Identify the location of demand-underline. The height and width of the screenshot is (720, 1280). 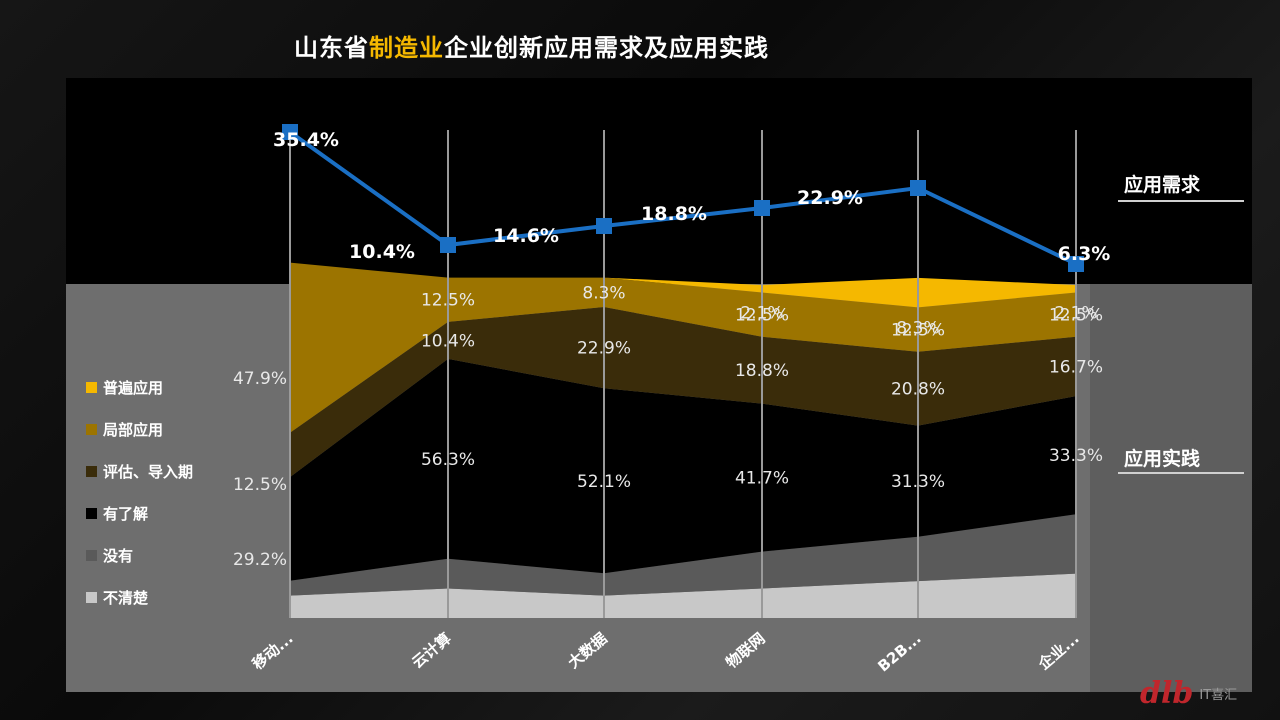
(1181, 201).